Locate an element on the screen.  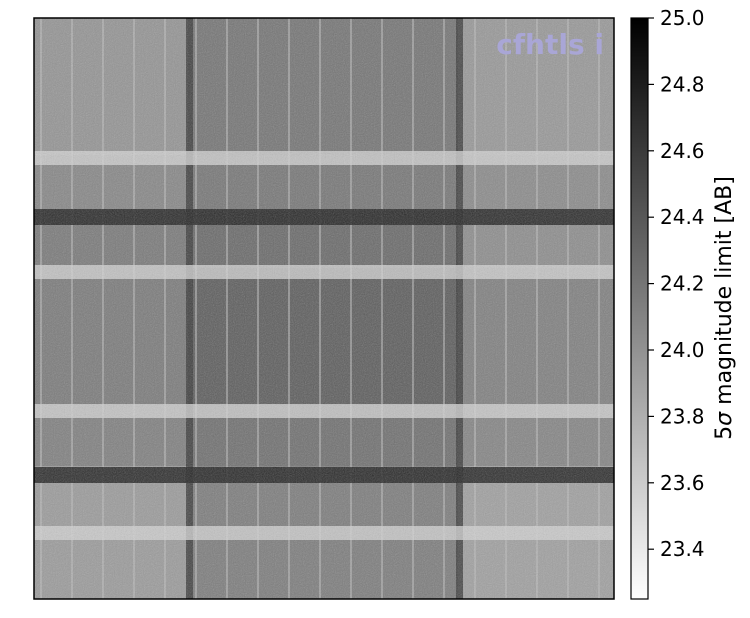
colorbar-label: 5σ magnitude limit [AB] is located at coordinates (724, 308).